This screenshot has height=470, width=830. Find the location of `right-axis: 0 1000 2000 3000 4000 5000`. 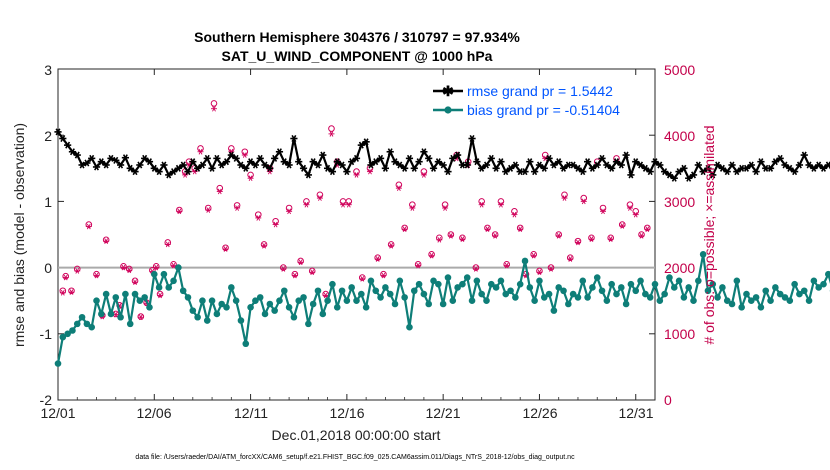

right-axis: 0 1000 2000 3000 4000 5000 is located at coordinates (679, 235).